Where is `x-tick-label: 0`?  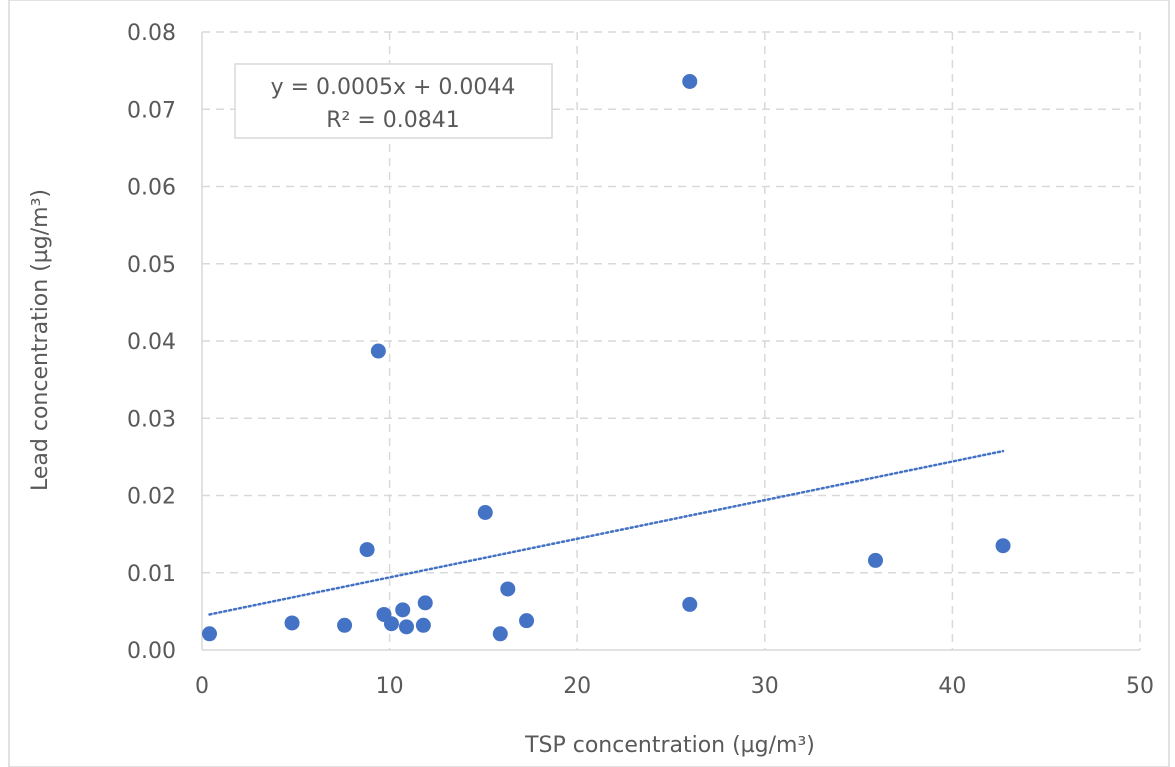 x-tick-label: 0 is located at coordinates (202, 686).